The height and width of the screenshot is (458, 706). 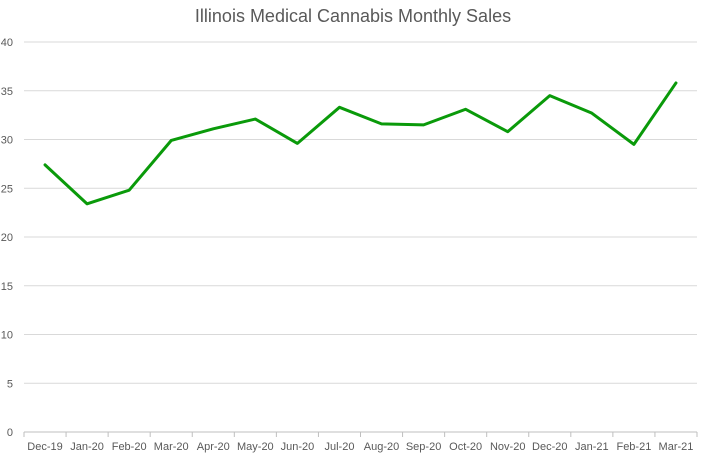 What do you see at coordinates (381, 447) in the screenshot?
I see `x-tick-label: Aug-20` at bounding box center [381, 447].